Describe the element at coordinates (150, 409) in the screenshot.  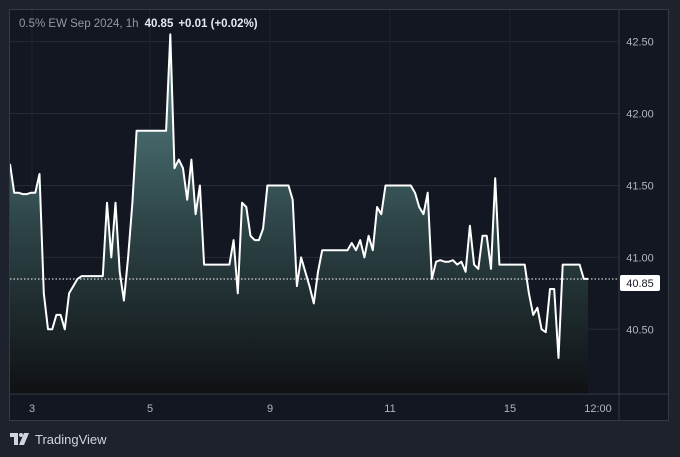
I see `time-tick-label: 5` at that location.